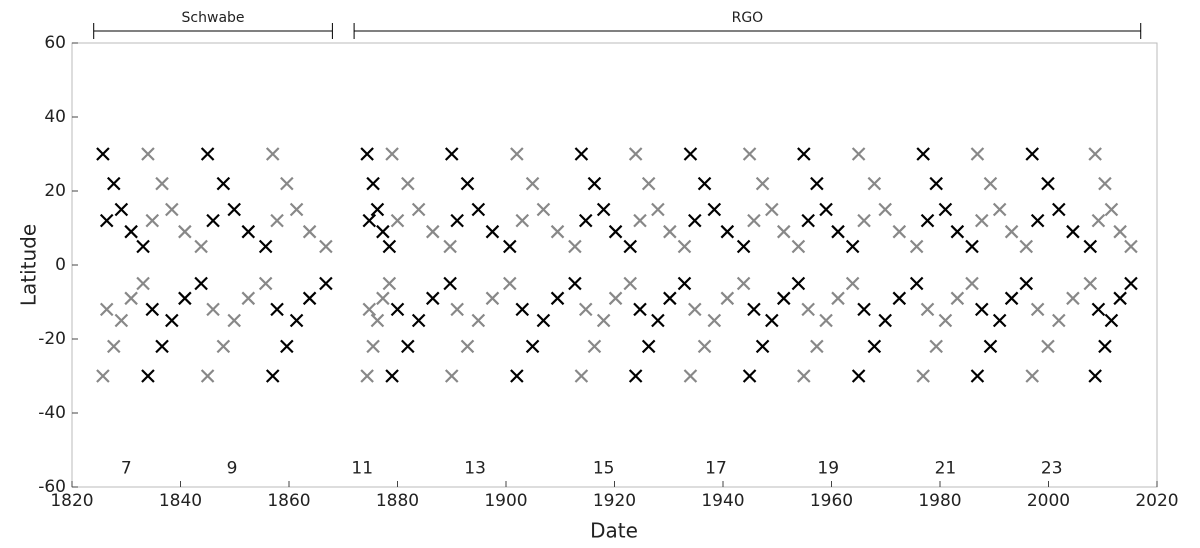  Describe the element at coordinates (397, 501) in the screenshot. I see `x-tick-label: 1880` at that location.